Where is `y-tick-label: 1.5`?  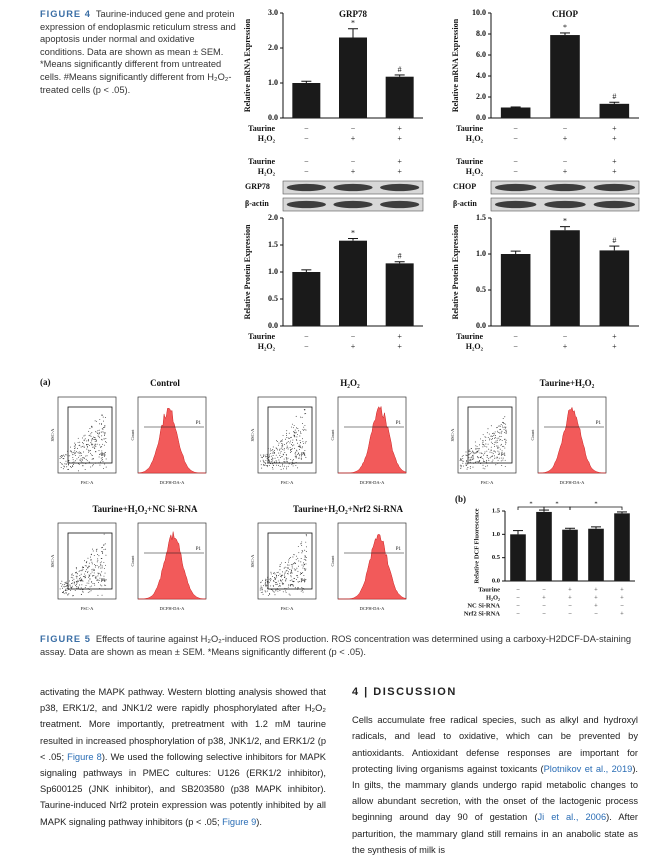 y-tick-label: 1.5 is located at coordinates (496, 510).